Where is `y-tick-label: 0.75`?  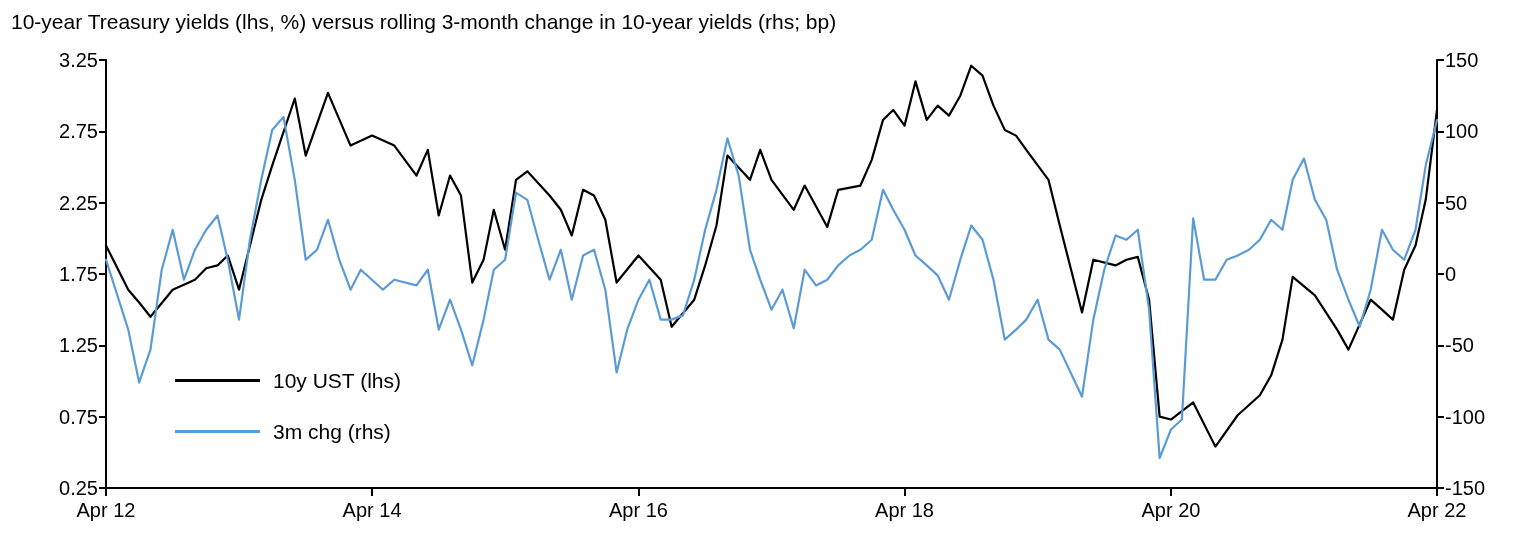
y-tick-label: 0.75 is located at coordinates (78, 416).